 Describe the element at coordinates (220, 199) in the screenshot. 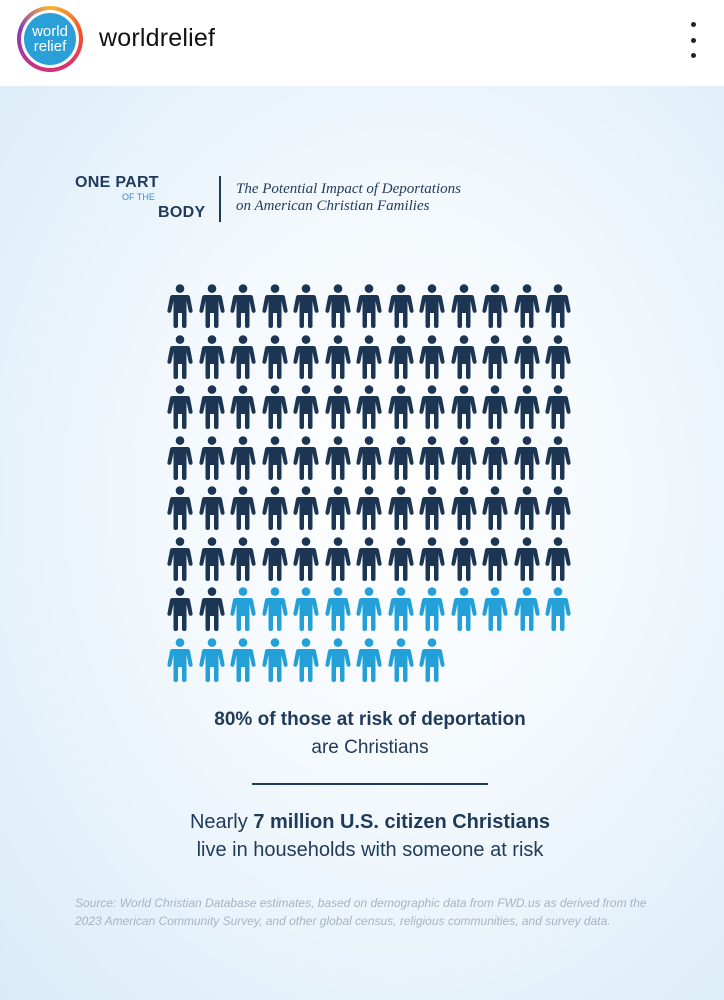

I see `brand-divider` at that location.